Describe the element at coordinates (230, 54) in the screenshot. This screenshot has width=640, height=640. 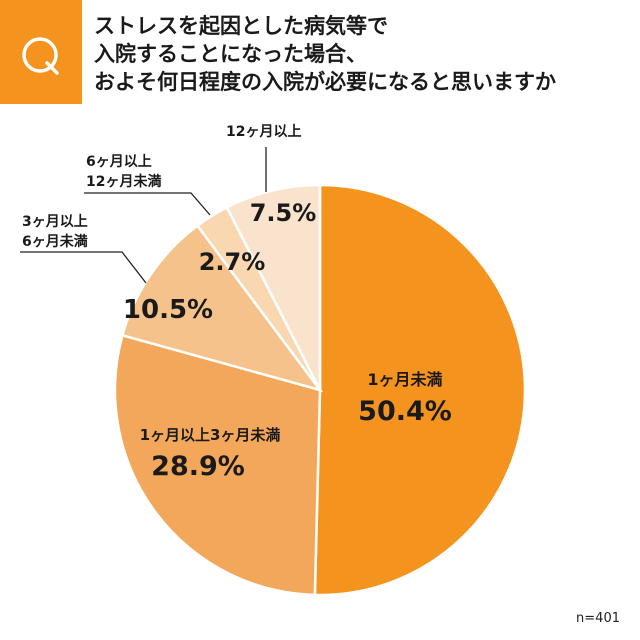
I see `title-line-2: 入院することになった場合、` at that location.